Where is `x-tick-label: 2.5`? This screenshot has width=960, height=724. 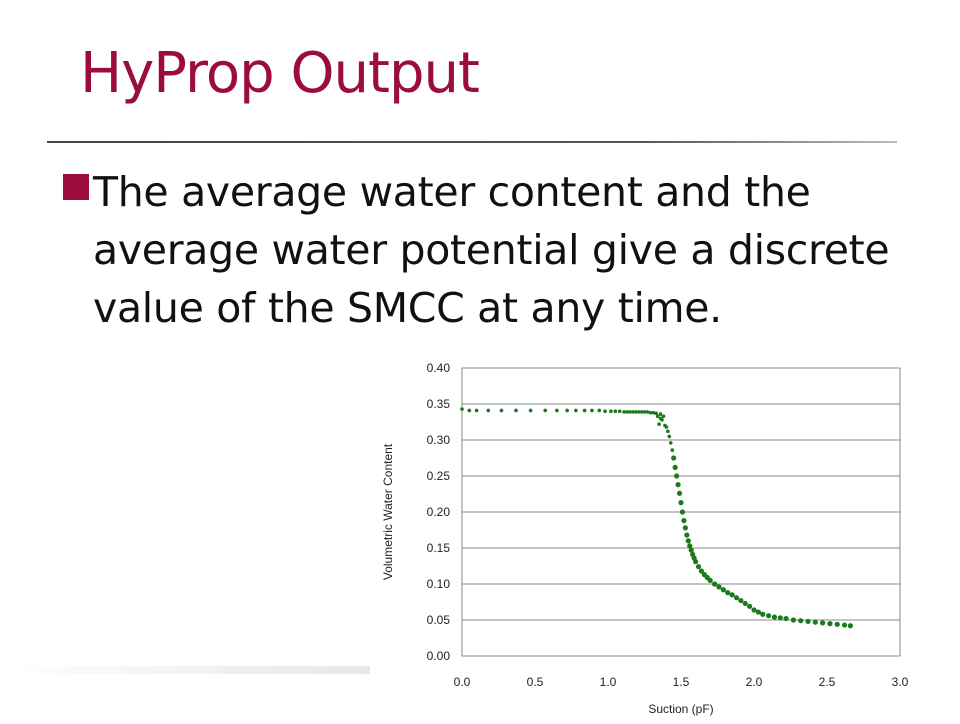
x-tick-label: 2.5 is located at coordinates (827, 682).